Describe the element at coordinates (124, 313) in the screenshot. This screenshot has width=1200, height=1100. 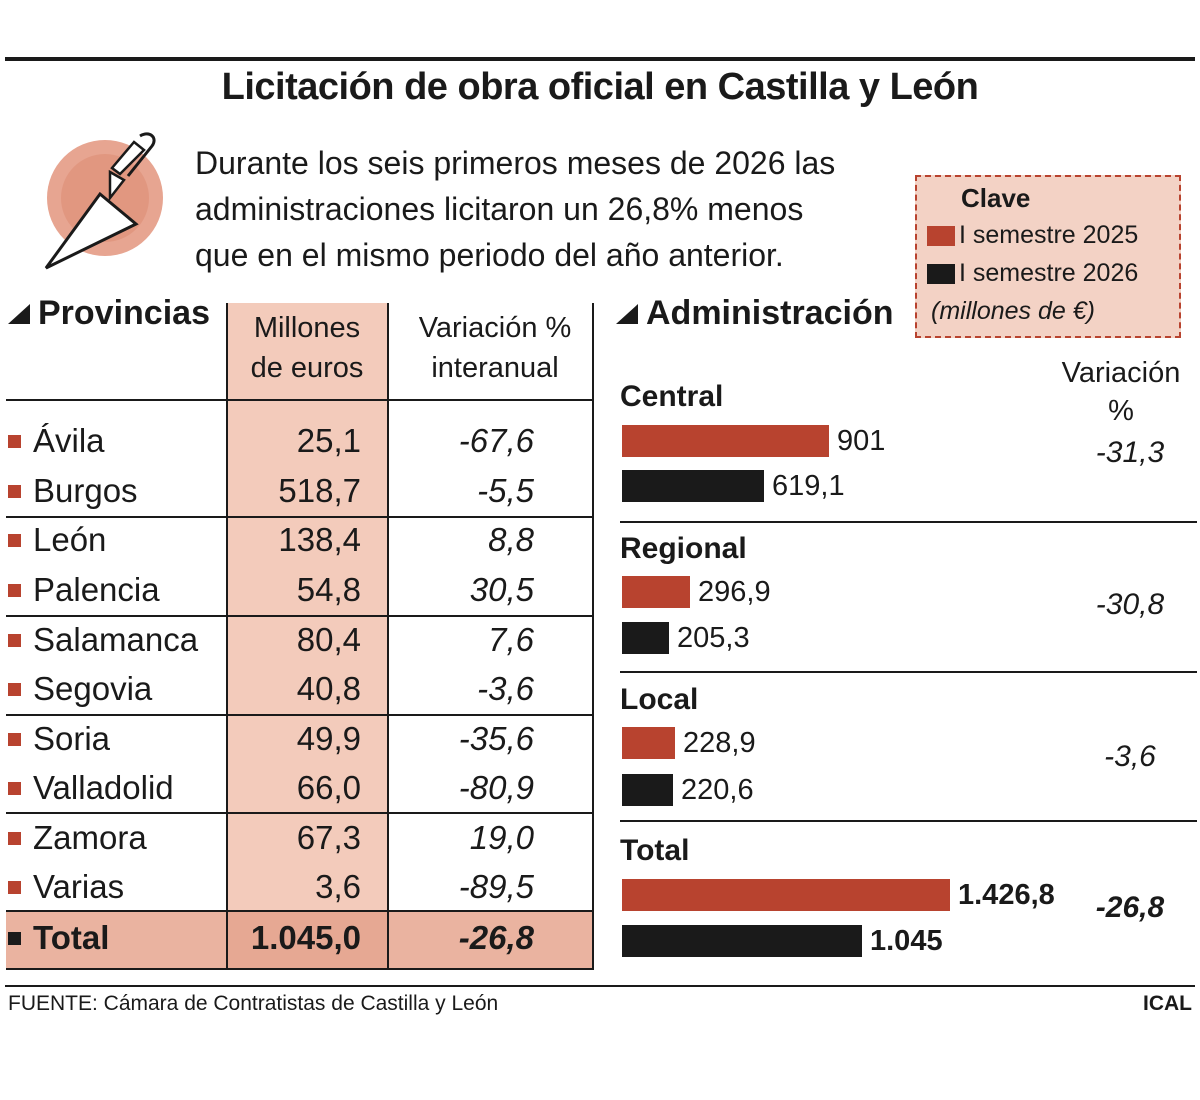
I see `provincias-heading-text: Provincias` at that location.